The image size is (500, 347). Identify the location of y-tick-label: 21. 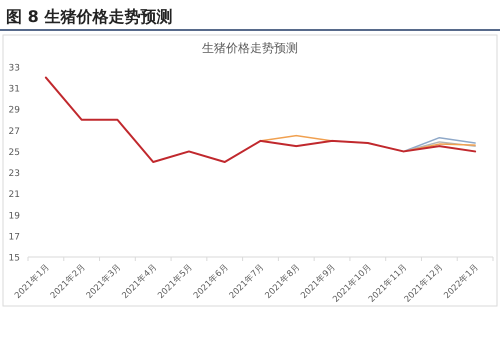
(14, 195).